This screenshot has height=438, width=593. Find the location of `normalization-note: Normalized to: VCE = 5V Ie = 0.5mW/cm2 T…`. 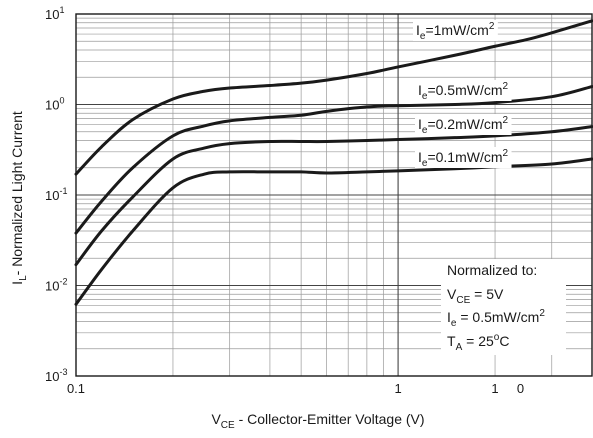

normalization-note: Normalized to: VCE = 5V Ie = 0.5mW/cm2 T… is located at coordinates (503, 307).